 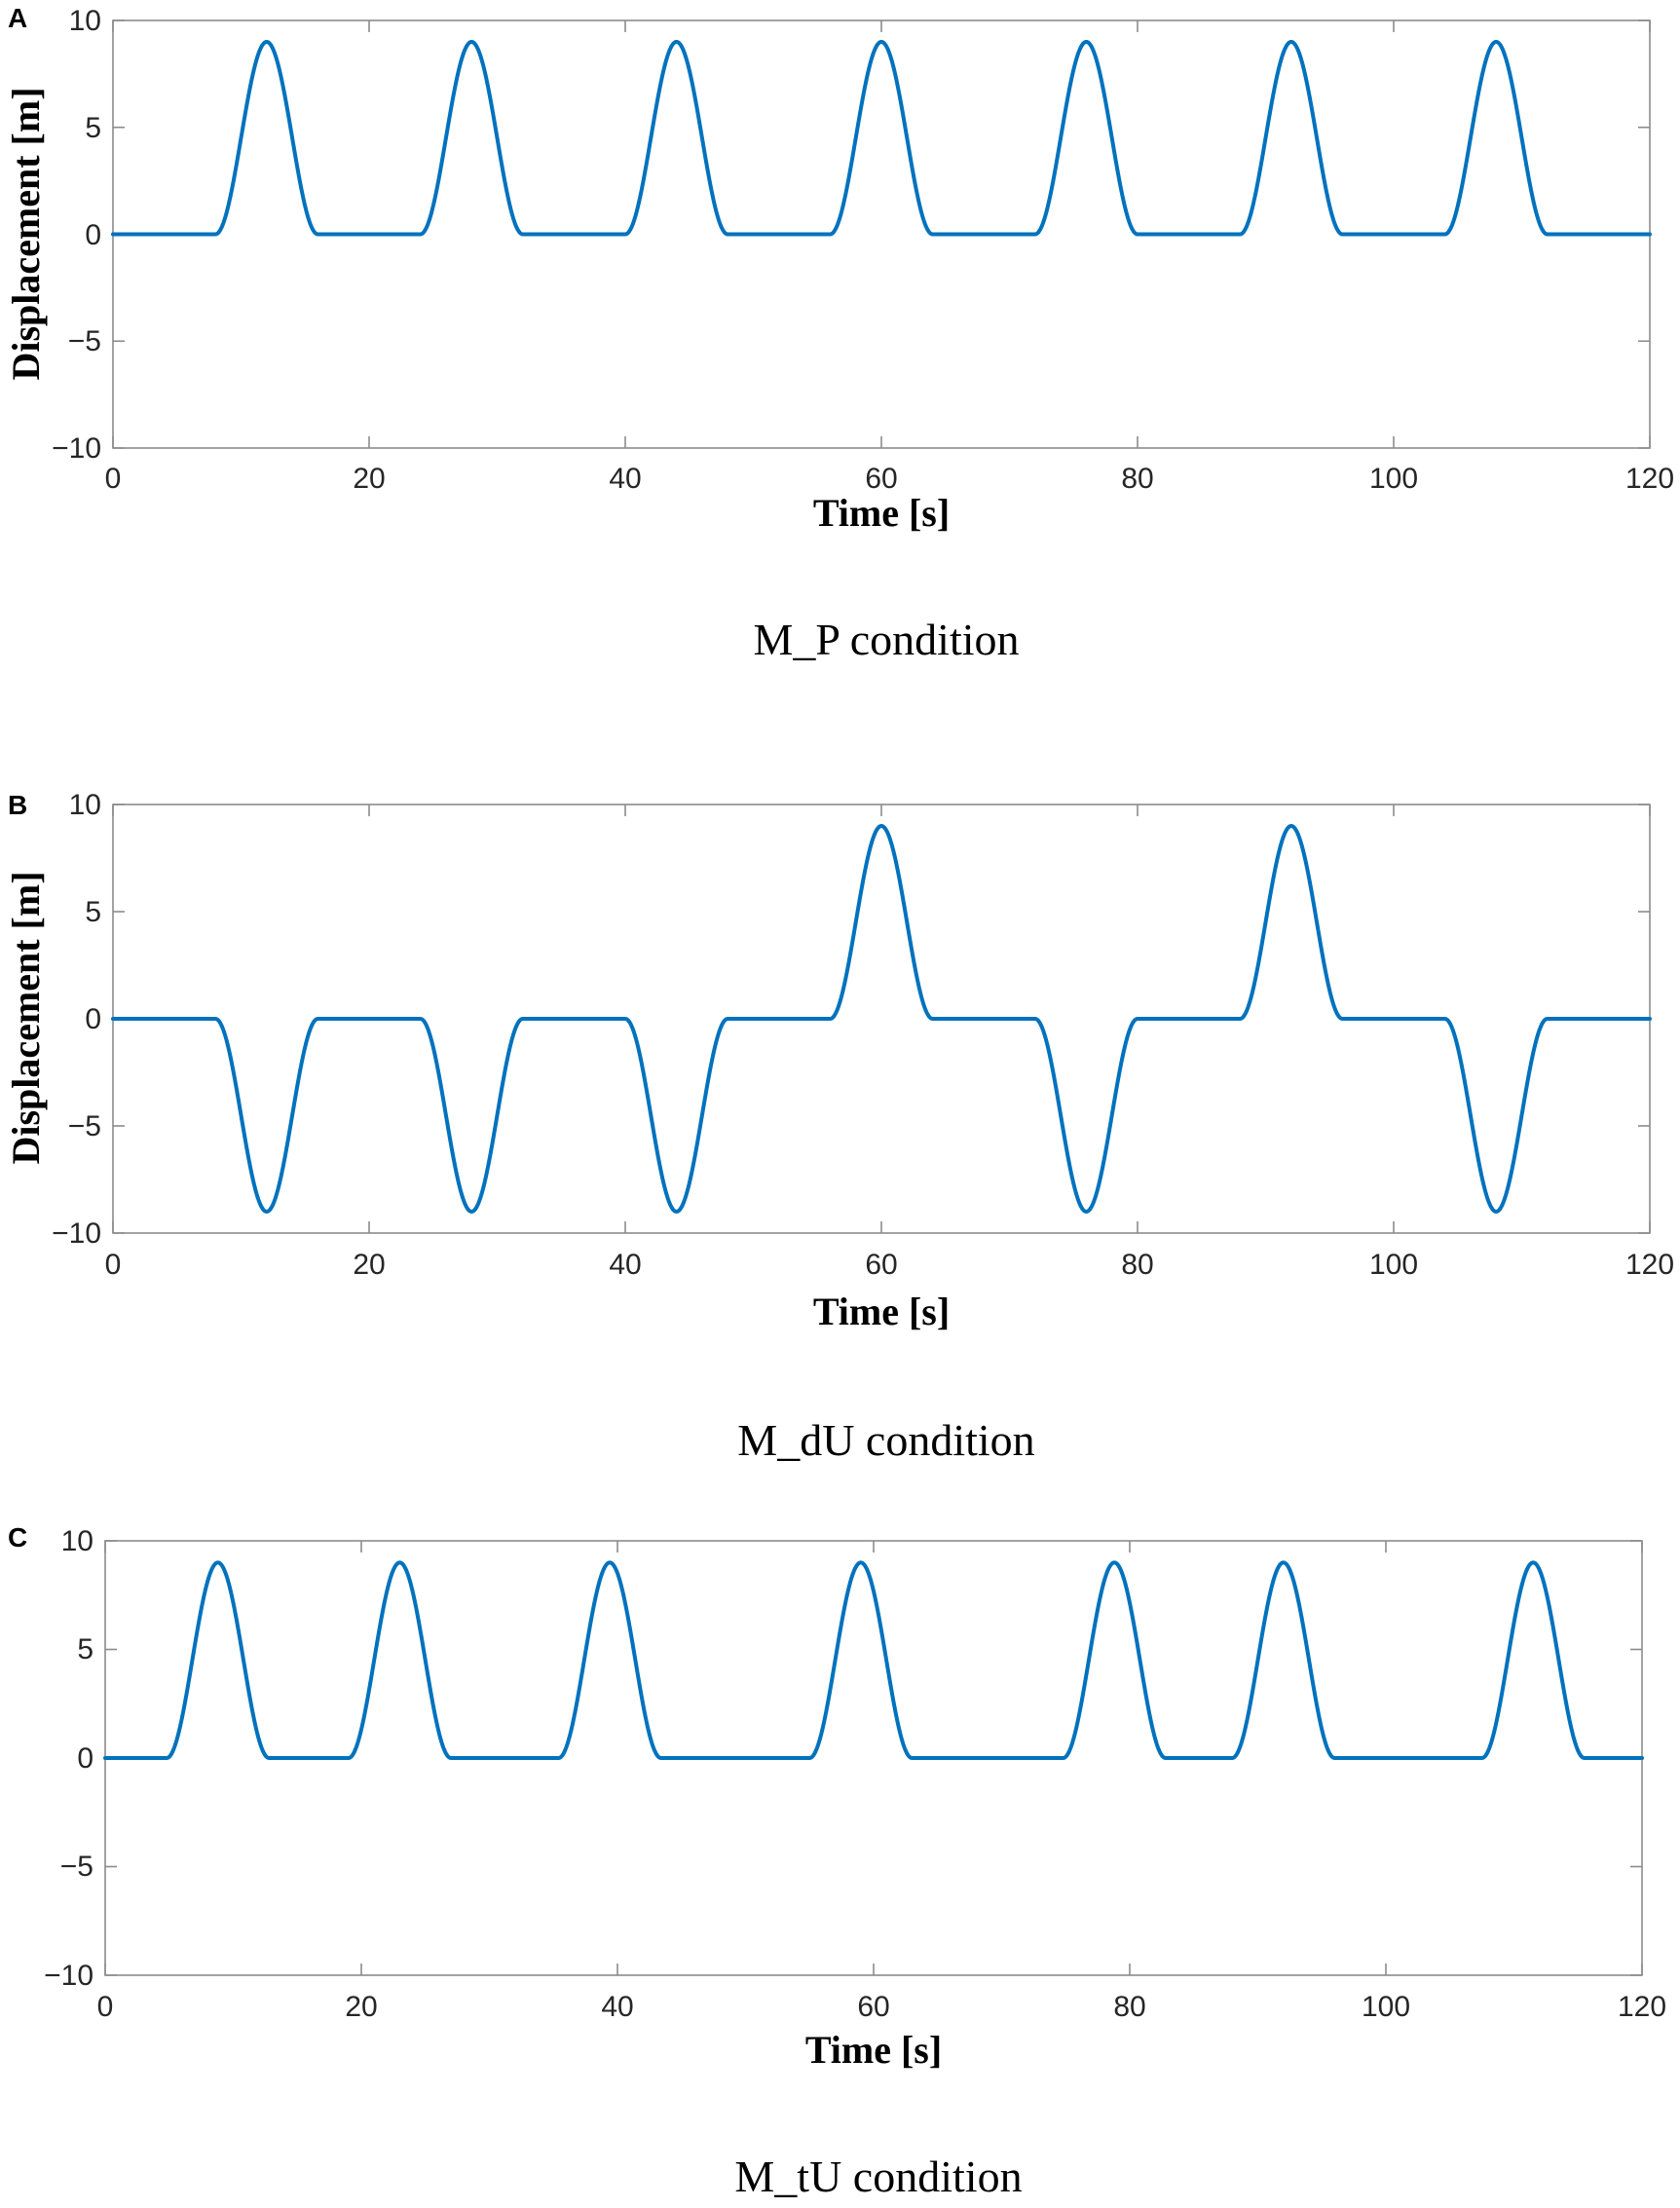 I want to click on panel-c-y-tick-labels: 10 5 0 −5 −10, so click(x=68, y=1758).